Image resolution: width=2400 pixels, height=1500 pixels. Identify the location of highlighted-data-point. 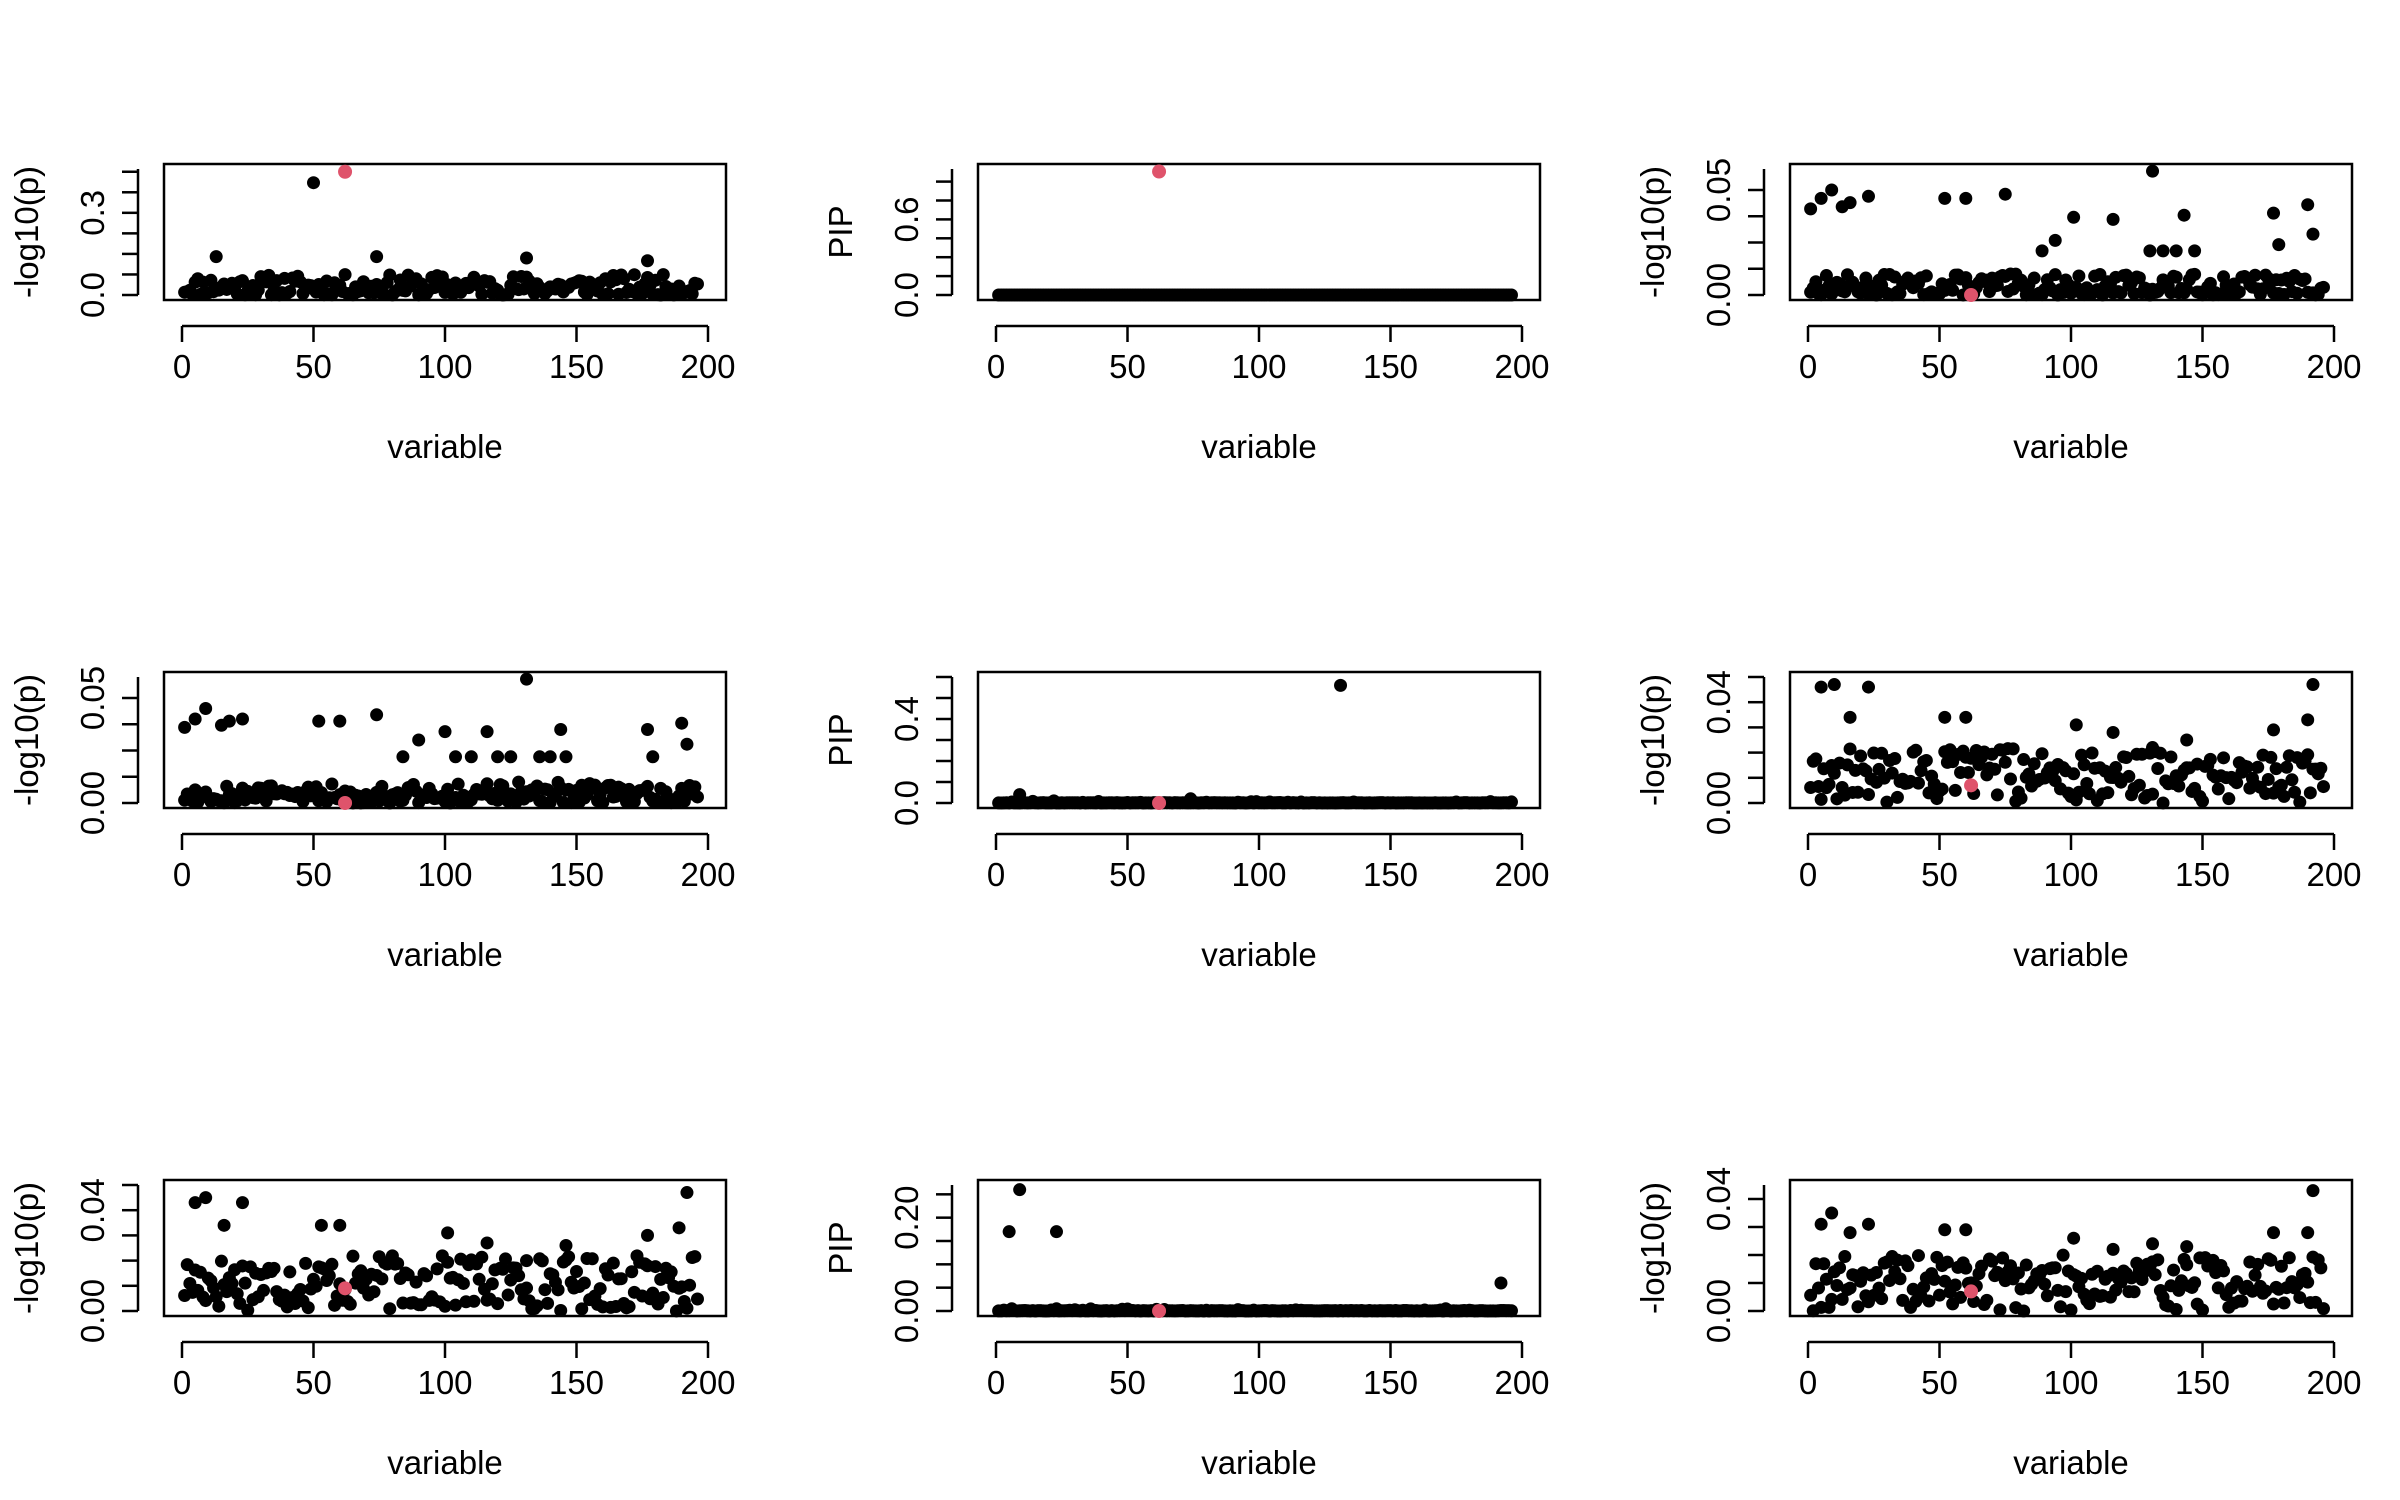
(345, 171).